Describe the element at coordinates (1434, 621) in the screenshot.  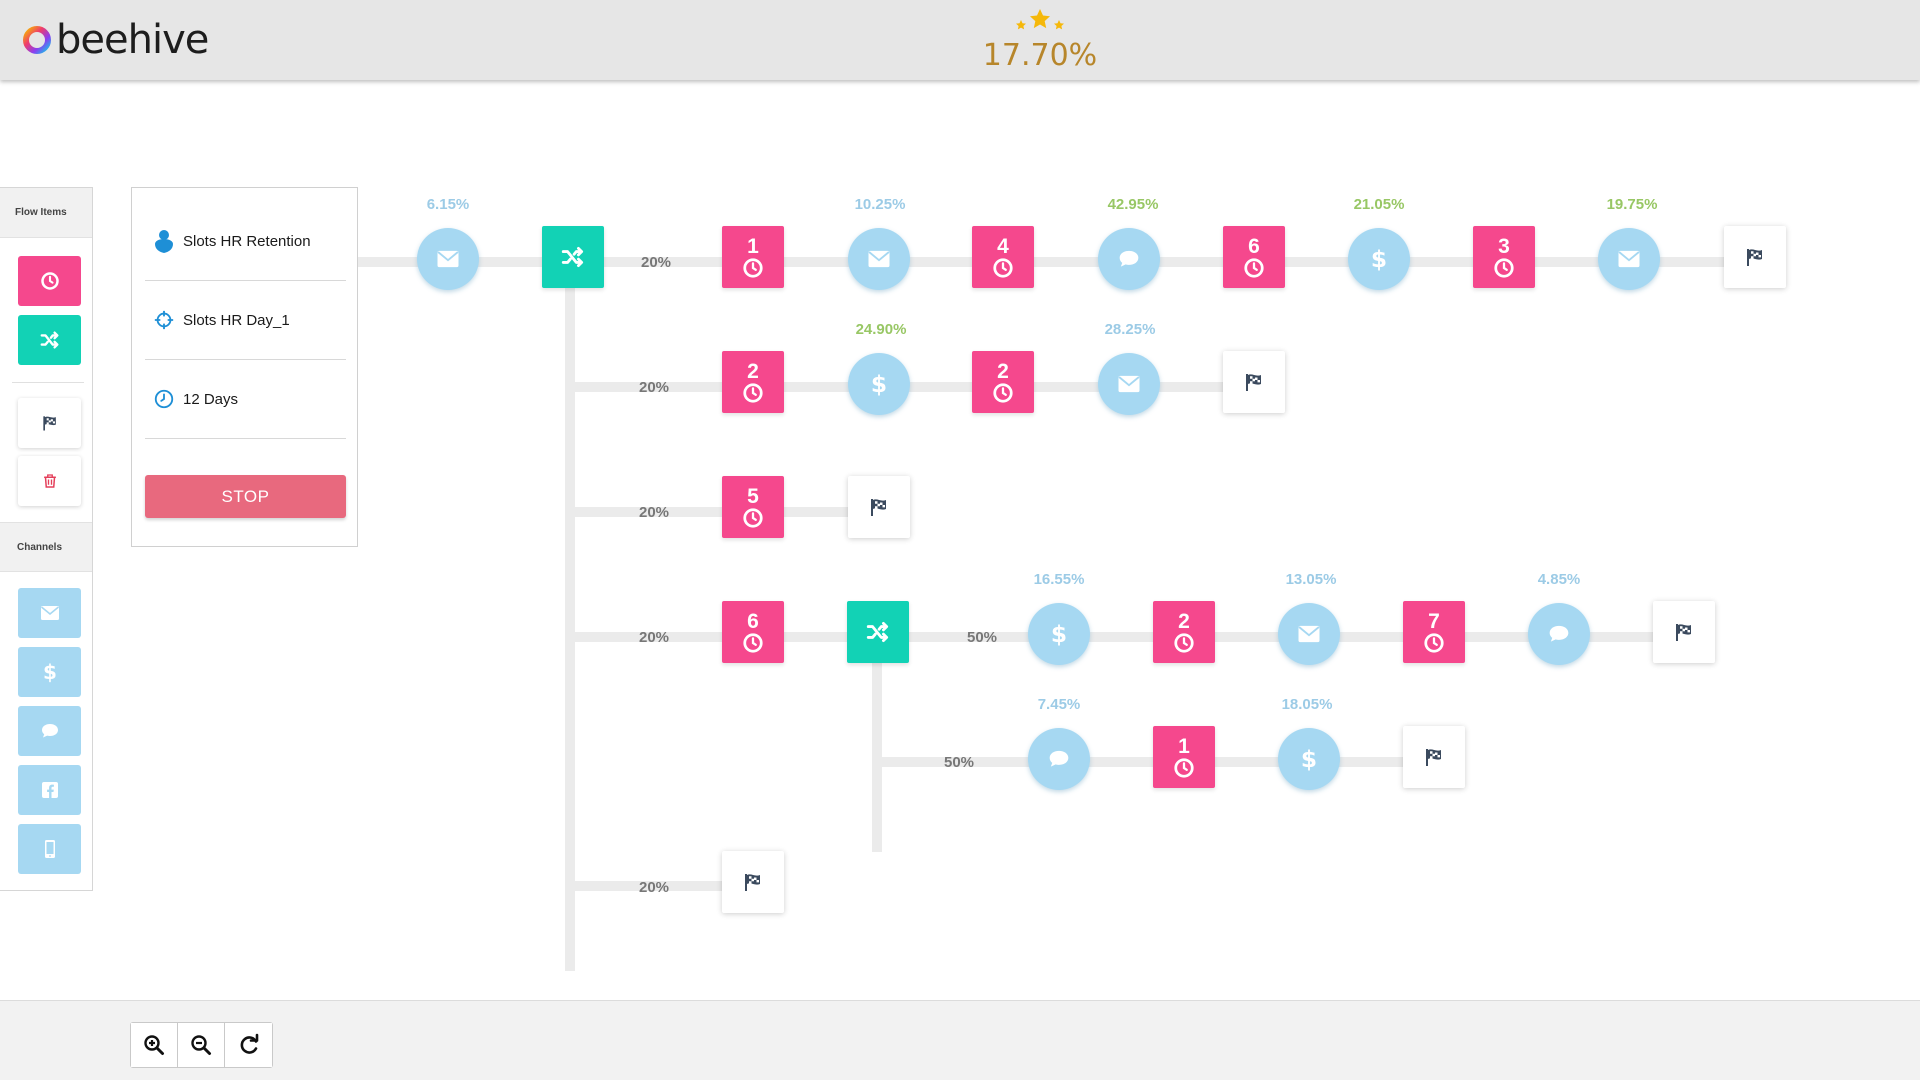
I see `wait-days: 7` at that location.